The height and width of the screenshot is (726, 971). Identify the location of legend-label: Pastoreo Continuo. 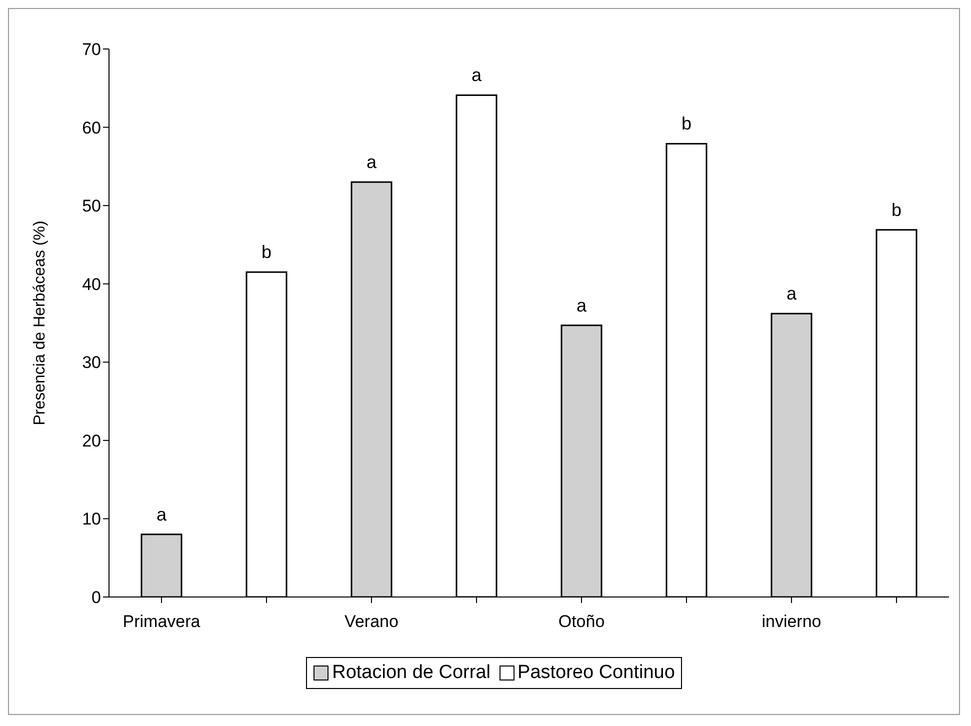
(595, 673).